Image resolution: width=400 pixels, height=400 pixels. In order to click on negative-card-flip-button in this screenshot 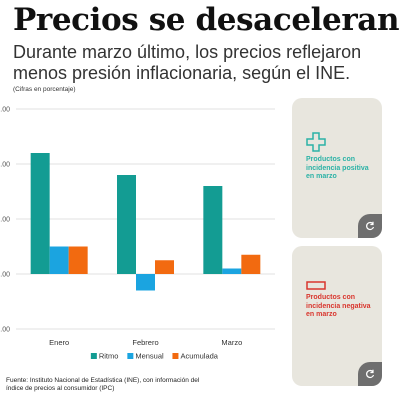, I will do `click(370, 374)`.